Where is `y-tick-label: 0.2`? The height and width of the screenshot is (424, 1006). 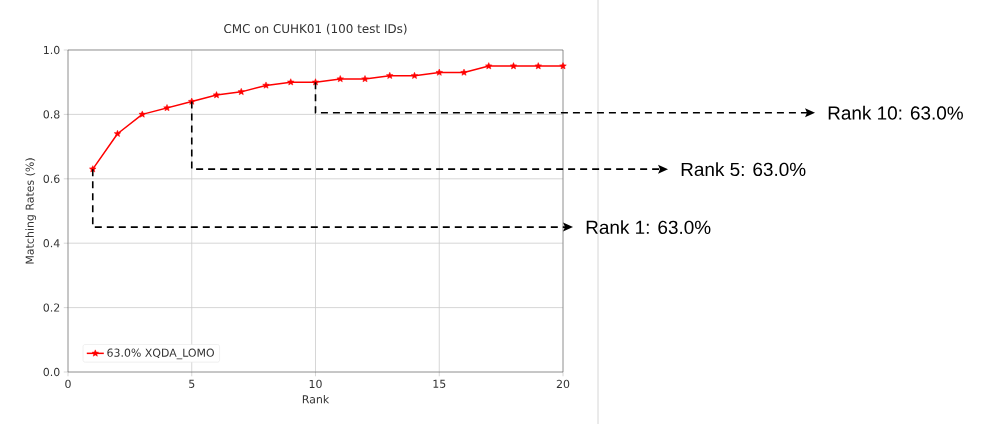 y-tick-label: 0.2 is located at coordinates (51, 307).